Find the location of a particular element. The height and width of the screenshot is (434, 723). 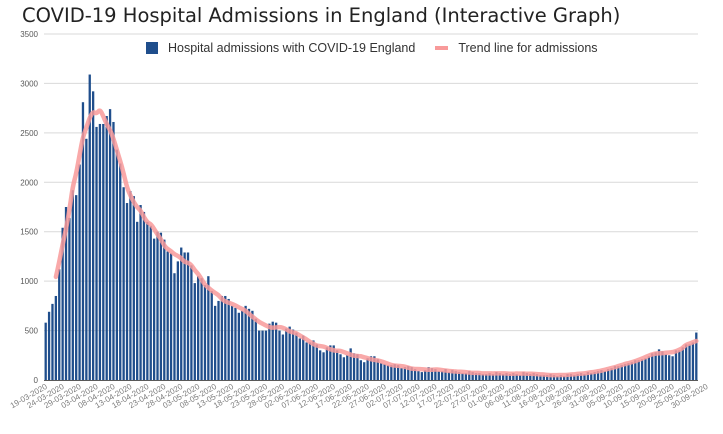

legend-item-trend: Trend line for admissions is located at coordinates (516, 48).